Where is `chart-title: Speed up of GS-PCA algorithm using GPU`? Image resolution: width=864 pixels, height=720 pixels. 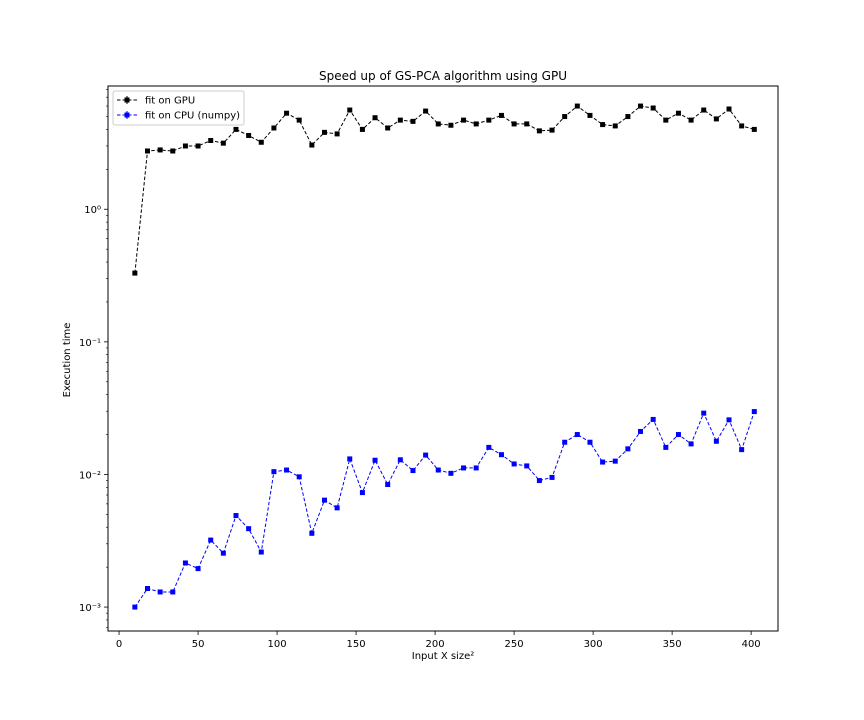
chart-title: Speed up of GS-PCA algorithm using GPU is located at coordinates (443, 76).